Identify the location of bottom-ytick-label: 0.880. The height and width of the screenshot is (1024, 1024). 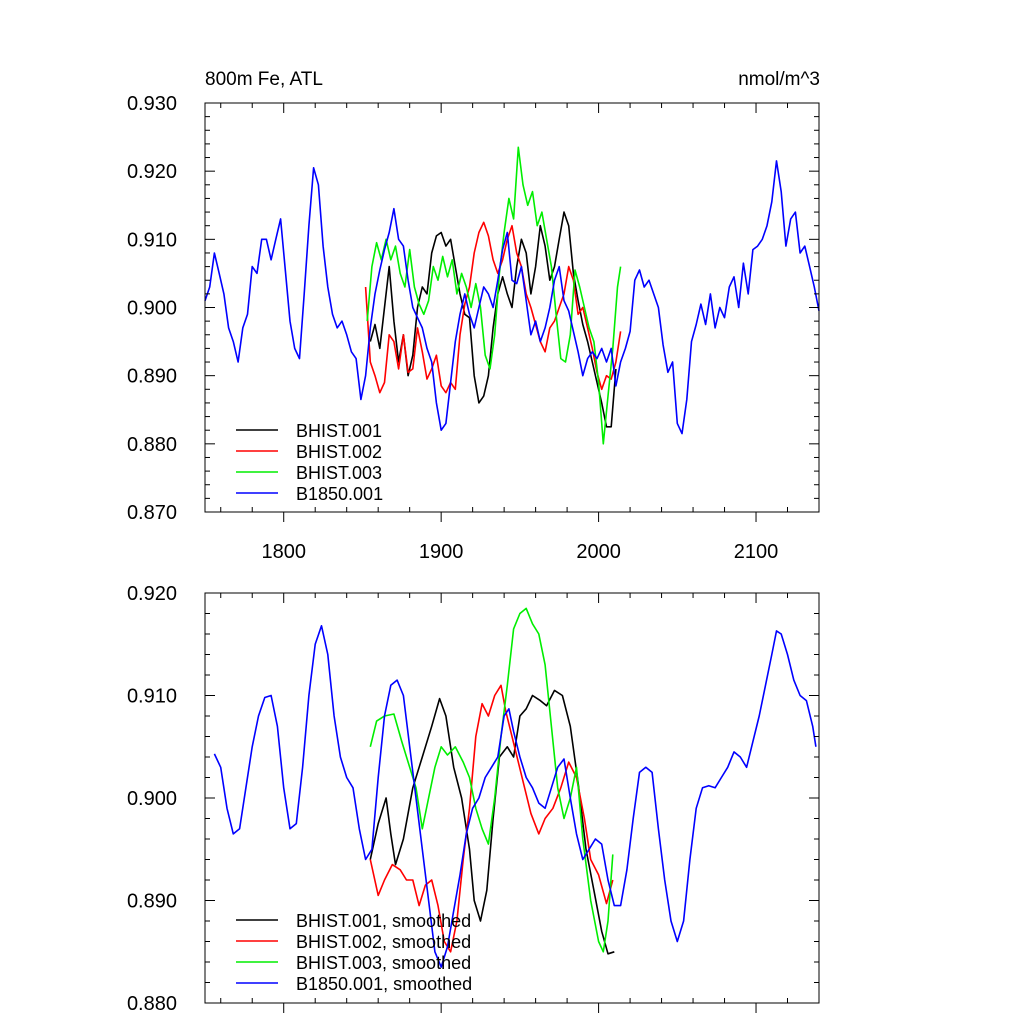
(152, 1004).